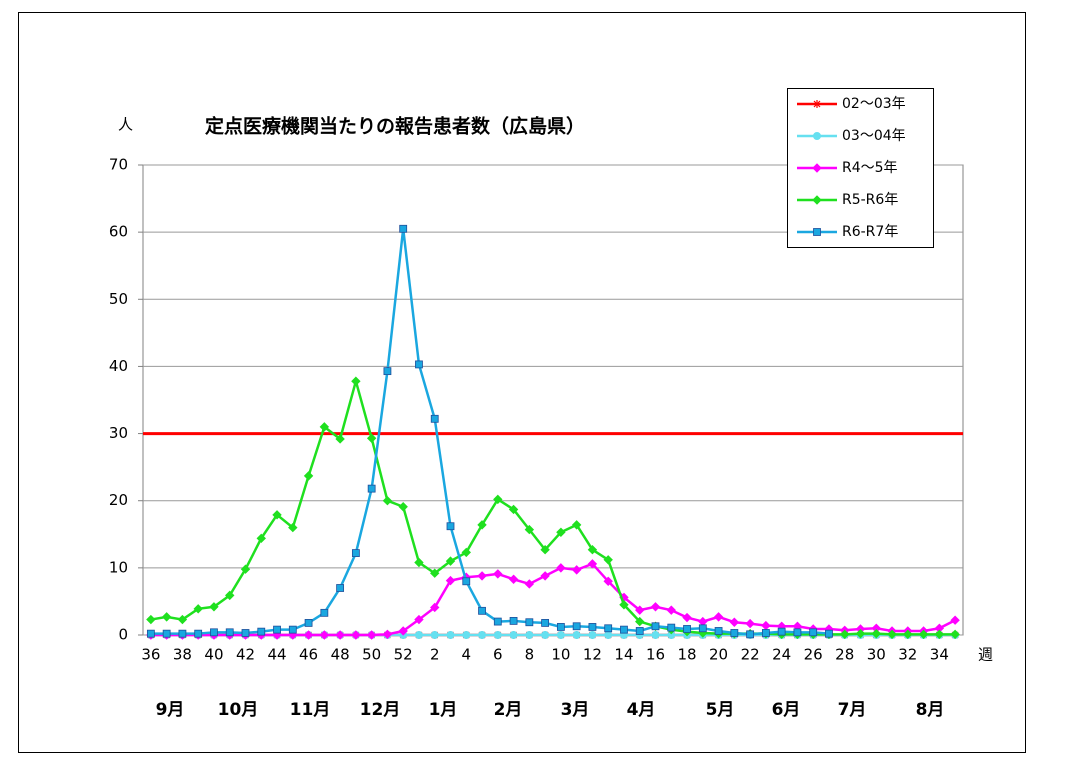 The image size is (1084, 781). Describe the element at coordinates (170, 710) in the screenshot. I see `month-label: 9月` at that location.